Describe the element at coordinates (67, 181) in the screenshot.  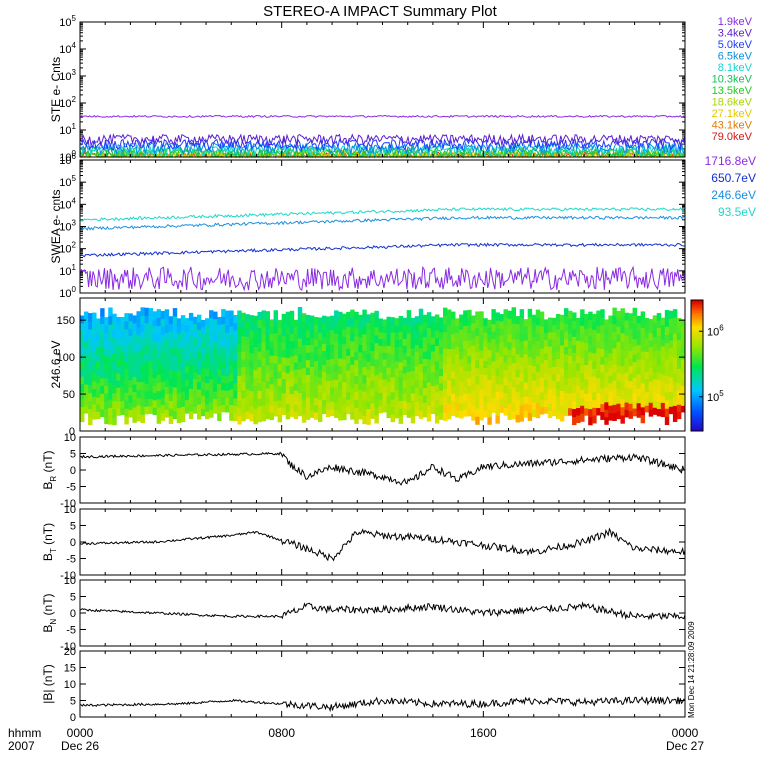
I see `swea-tick-label: 105` at that location.